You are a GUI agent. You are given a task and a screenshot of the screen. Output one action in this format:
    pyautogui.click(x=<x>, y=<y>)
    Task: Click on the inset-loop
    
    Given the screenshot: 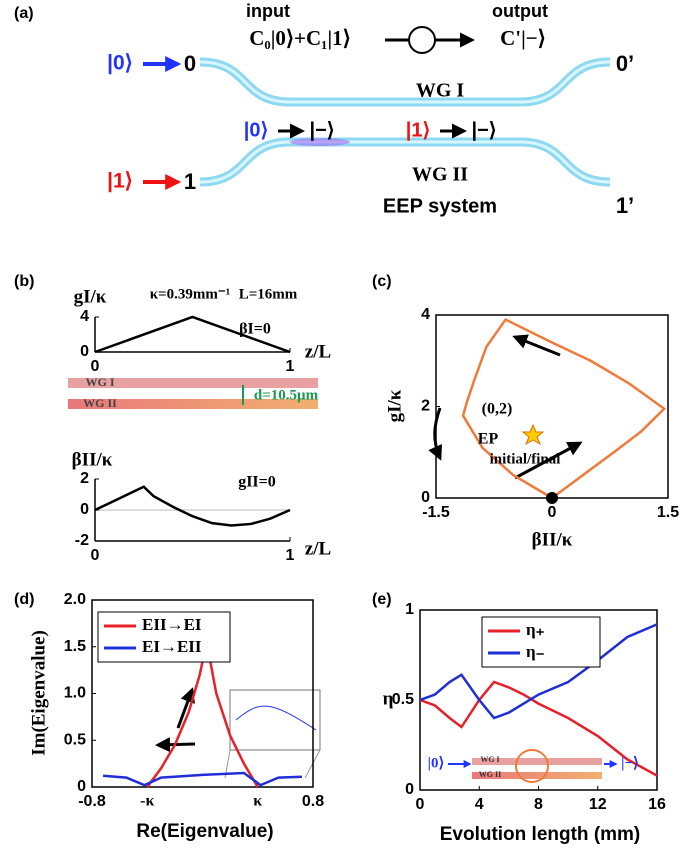 What is the action you would take?
    pyautogui.click(x=532, y=766)
    